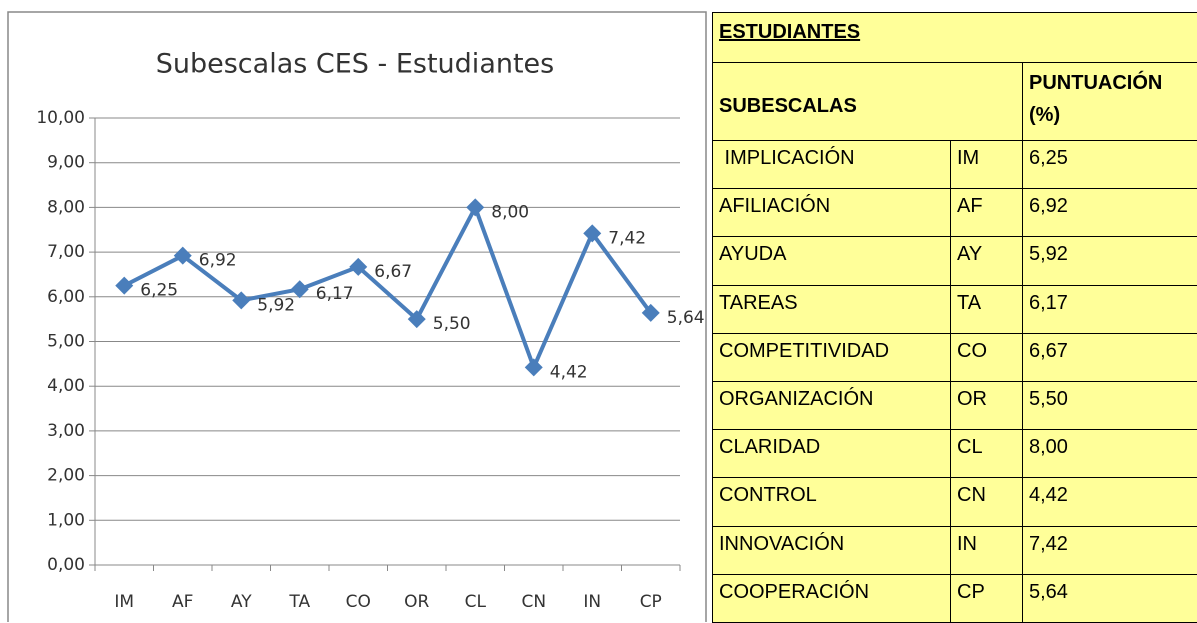  I want to click on x-tick-label: IN, so click(592, 602).